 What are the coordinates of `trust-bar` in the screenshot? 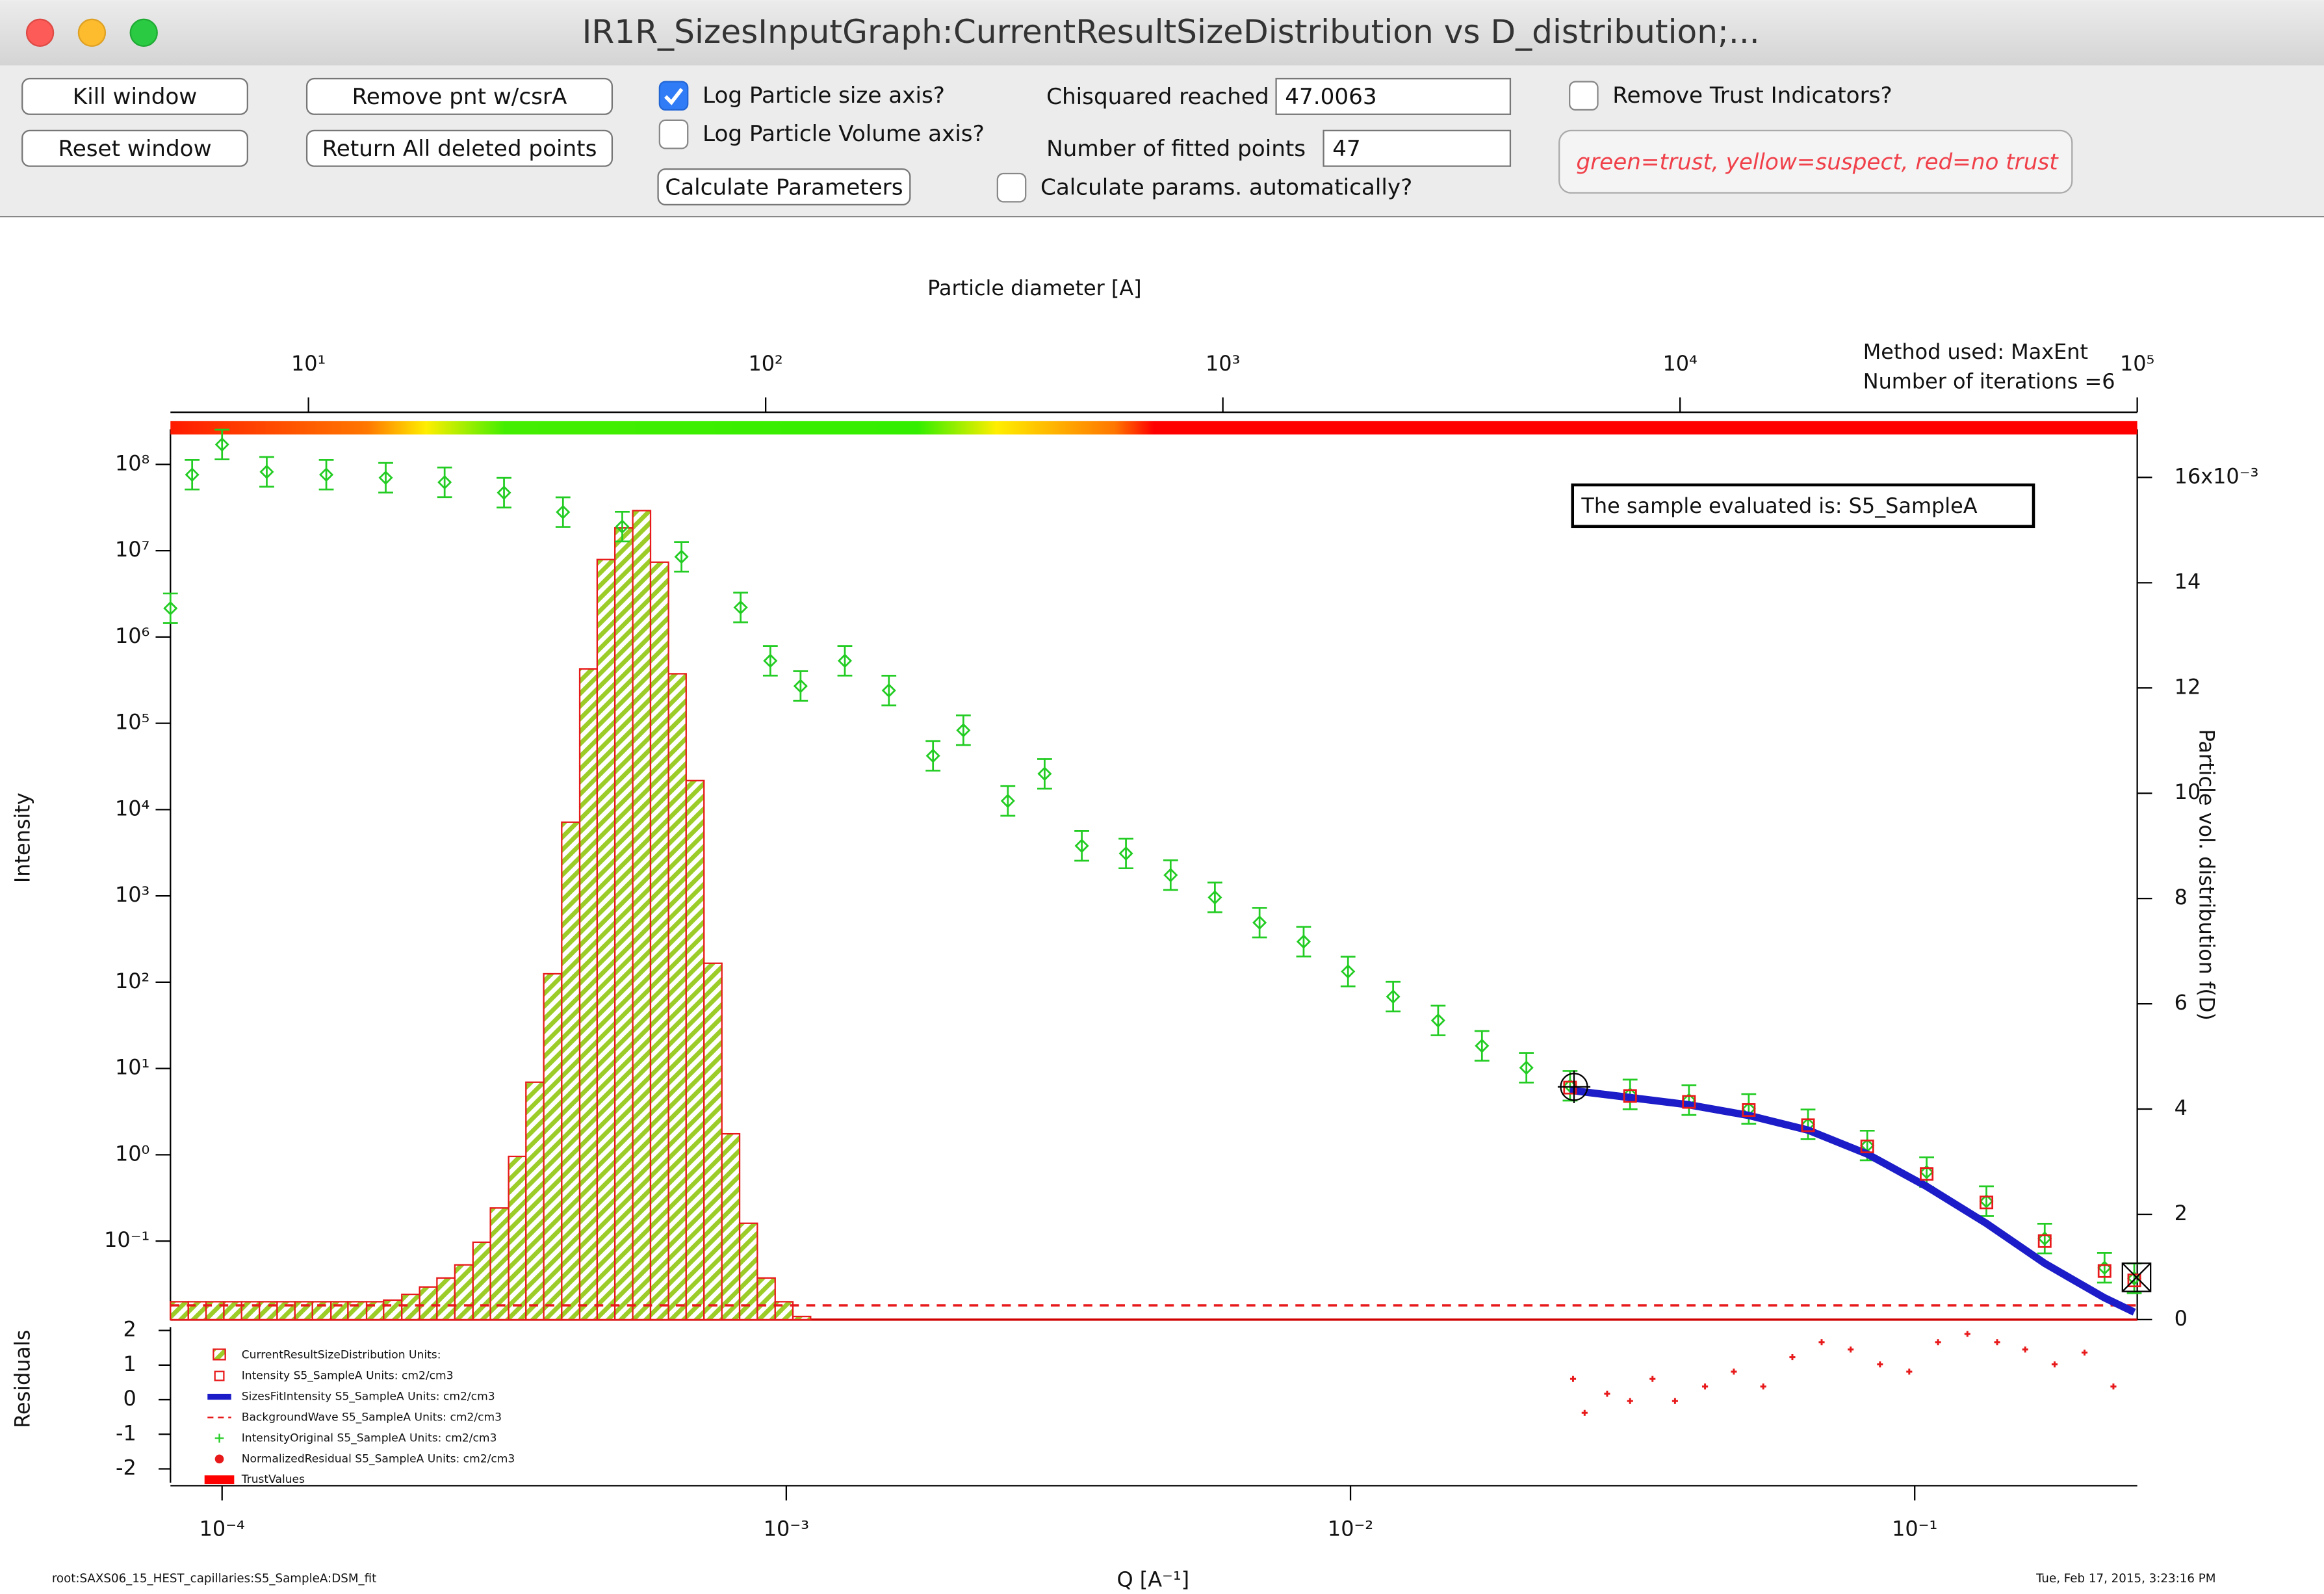 It's located at (1153, 428).